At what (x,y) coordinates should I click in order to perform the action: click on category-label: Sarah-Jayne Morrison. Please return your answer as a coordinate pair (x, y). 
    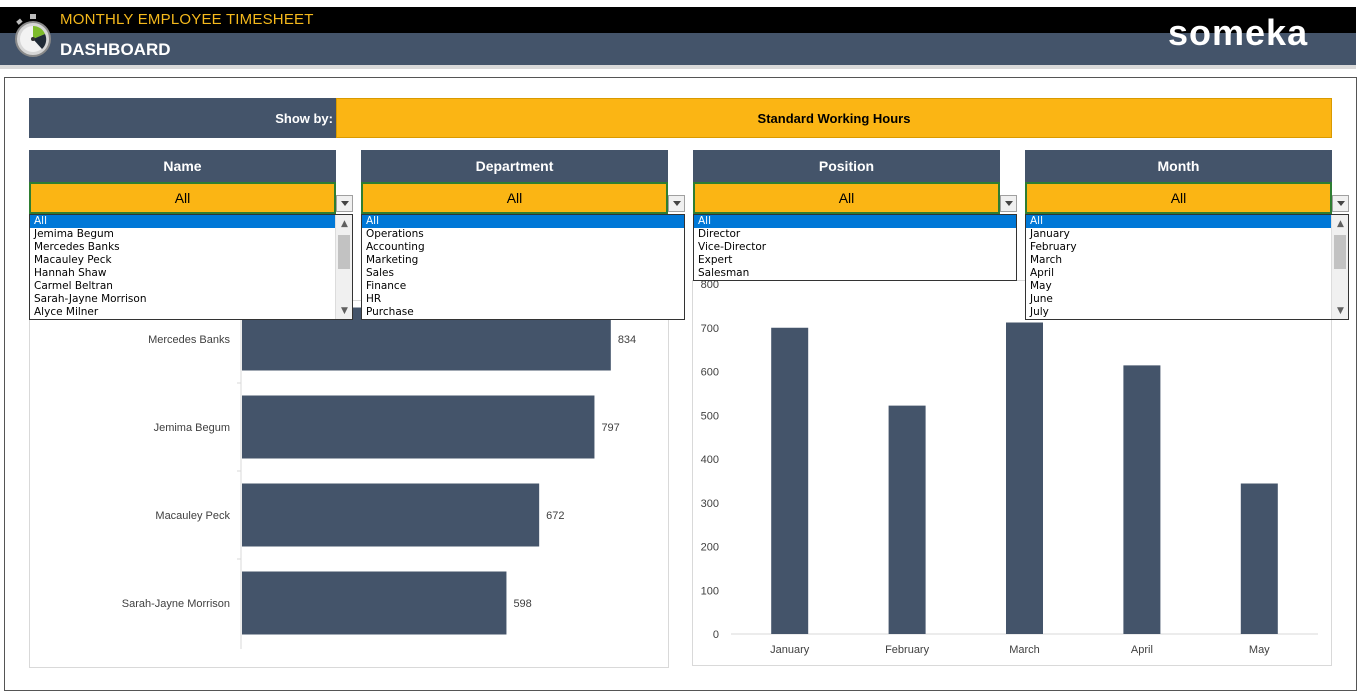
    Looking at the image, I should click on (176, 604).